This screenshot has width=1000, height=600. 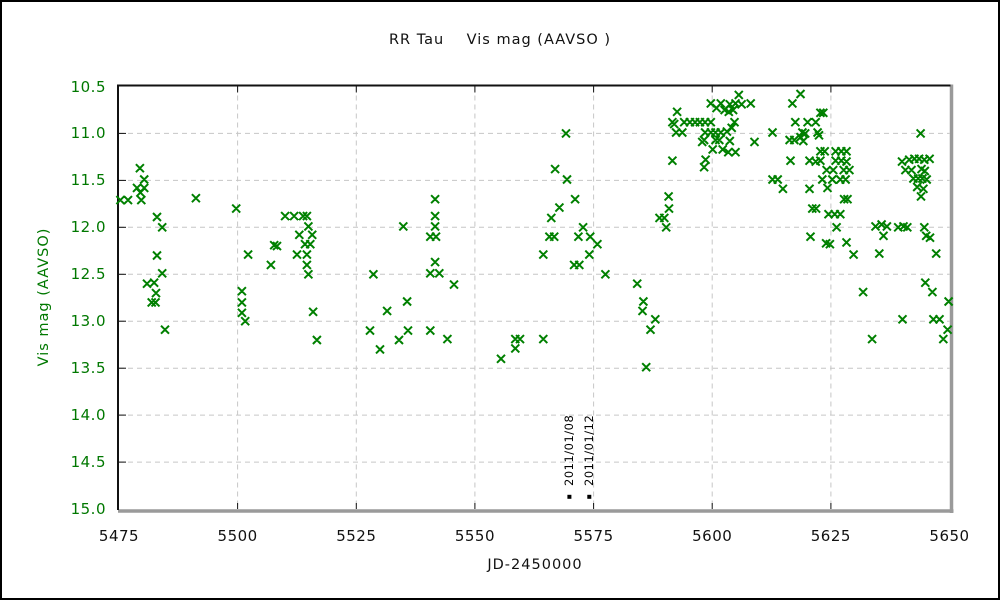 I want to click on x-tick-label: 5600, so click(x=712, y=536).